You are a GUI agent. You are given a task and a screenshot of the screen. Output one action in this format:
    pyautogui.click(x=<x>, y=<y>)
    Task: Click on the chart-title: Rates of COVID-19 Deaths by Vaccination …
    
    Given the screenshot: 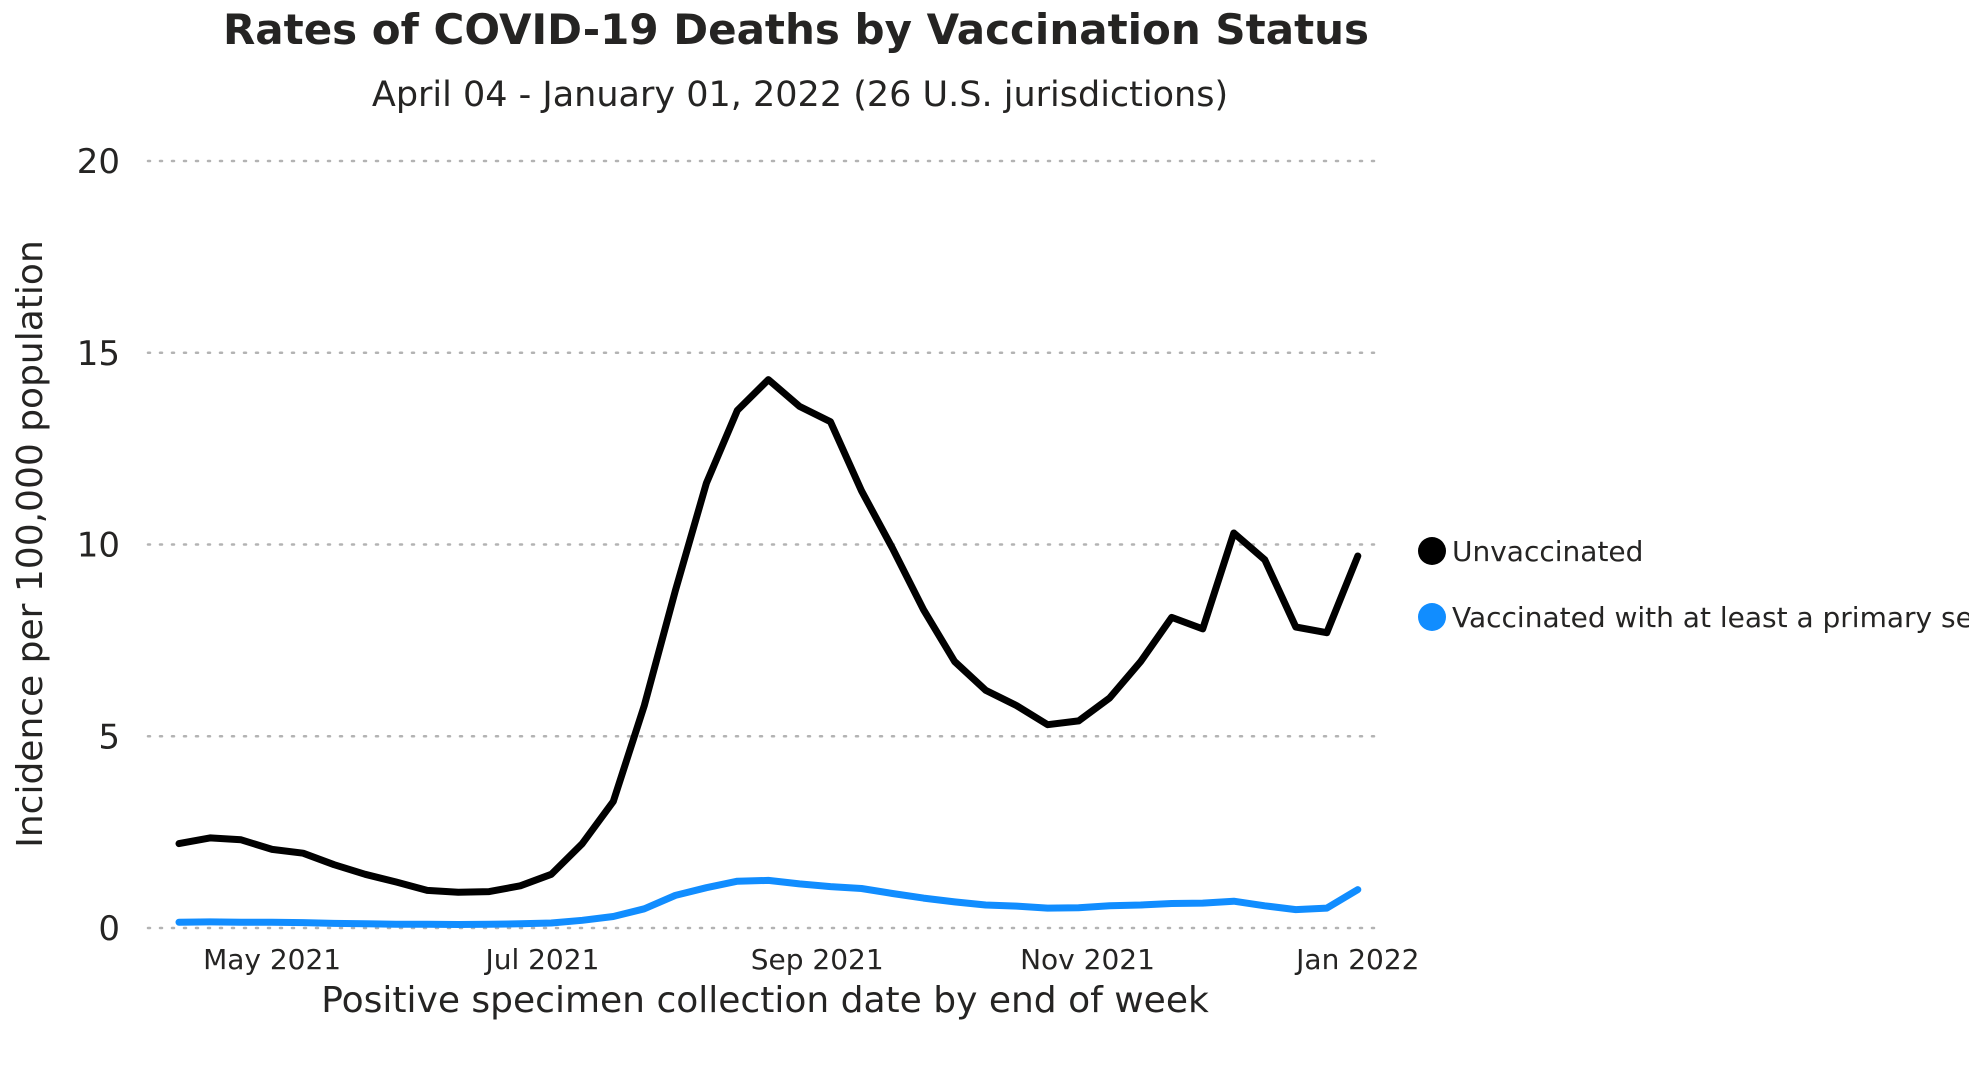 What is the action you would take?
    pyautogui.click(x=796, y=29)
    